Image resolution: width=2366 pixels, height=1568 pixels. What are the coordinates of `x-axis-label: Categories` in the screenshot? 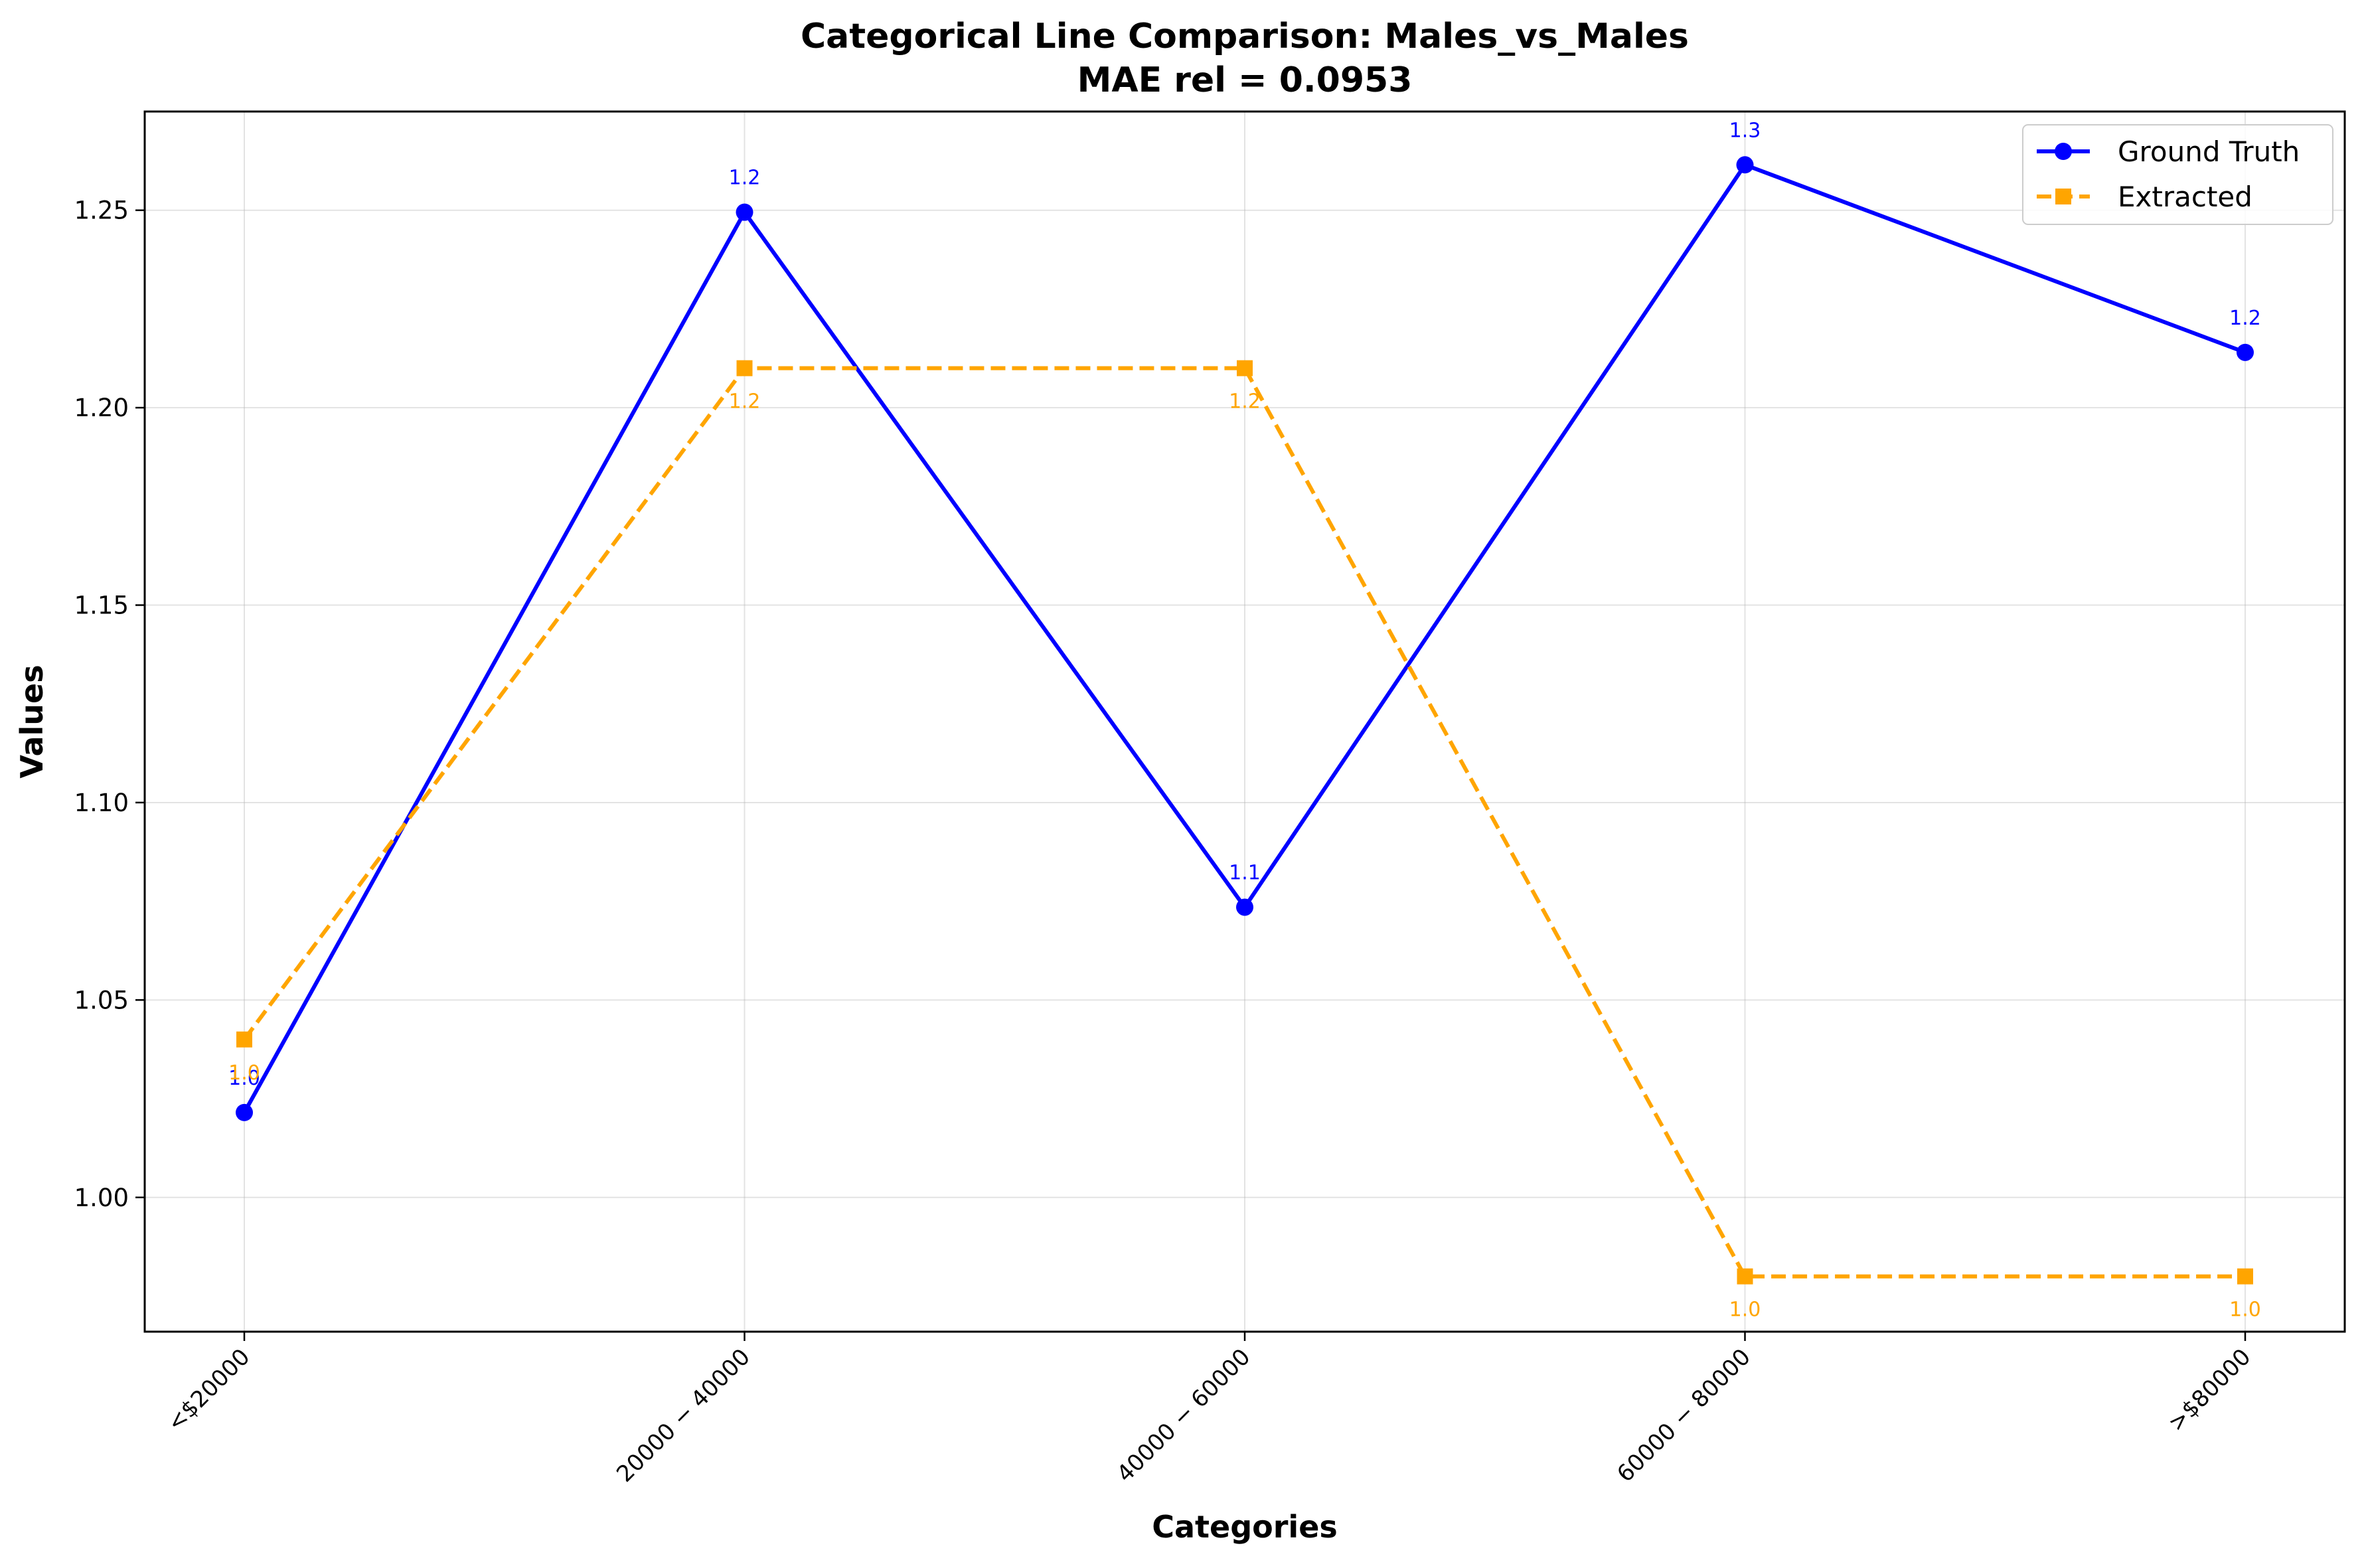 It's located at (1245, 1527).